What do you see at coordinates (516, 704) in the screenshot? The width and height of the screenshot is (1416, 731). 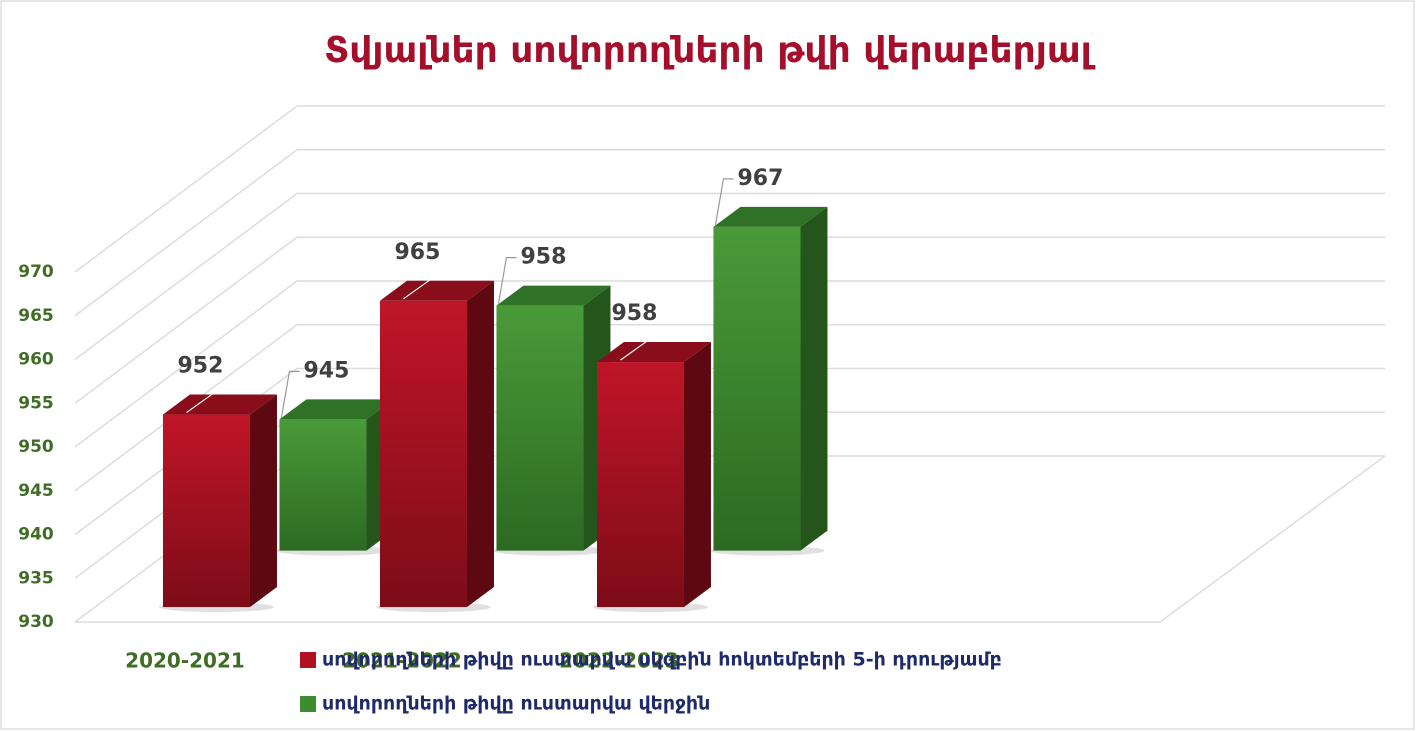 I see `legend-label: սովորողների թիվը ուստարվա վերջին` at bounding box center [516, 704].